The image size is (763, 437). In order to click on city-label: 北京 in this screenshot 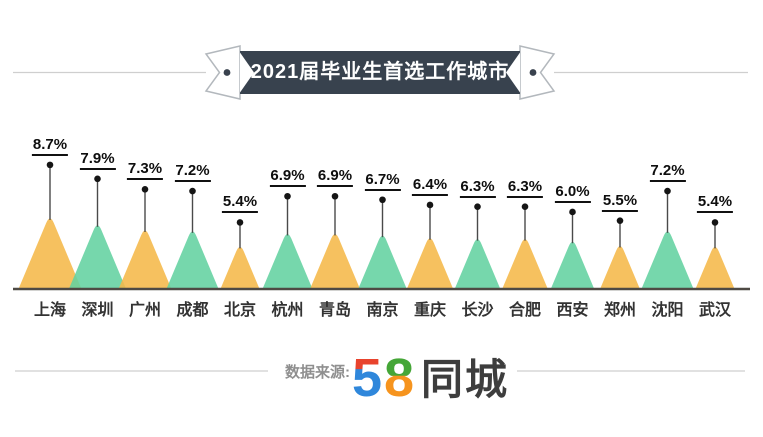, I will do `click(240, 310)`.